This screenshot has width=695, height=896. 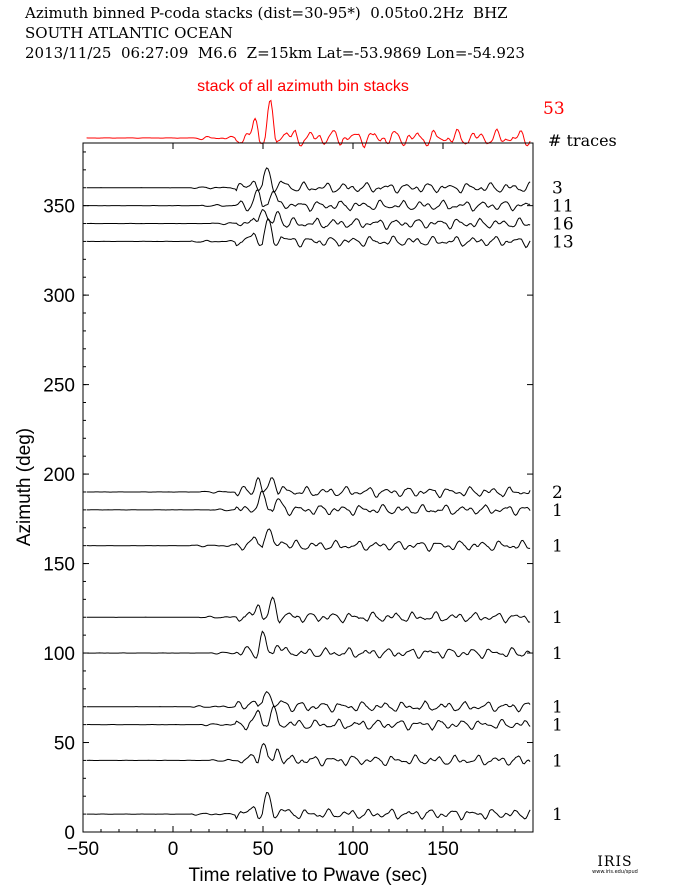 I want to click on stack-count-label: 53, so click(x=554, y=109).